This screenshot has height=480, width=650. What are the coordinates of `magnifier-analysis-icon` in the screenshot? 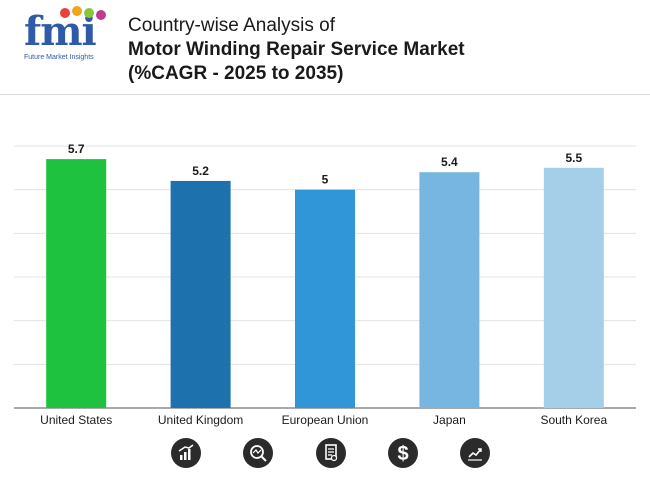 It's located at (258, 453).